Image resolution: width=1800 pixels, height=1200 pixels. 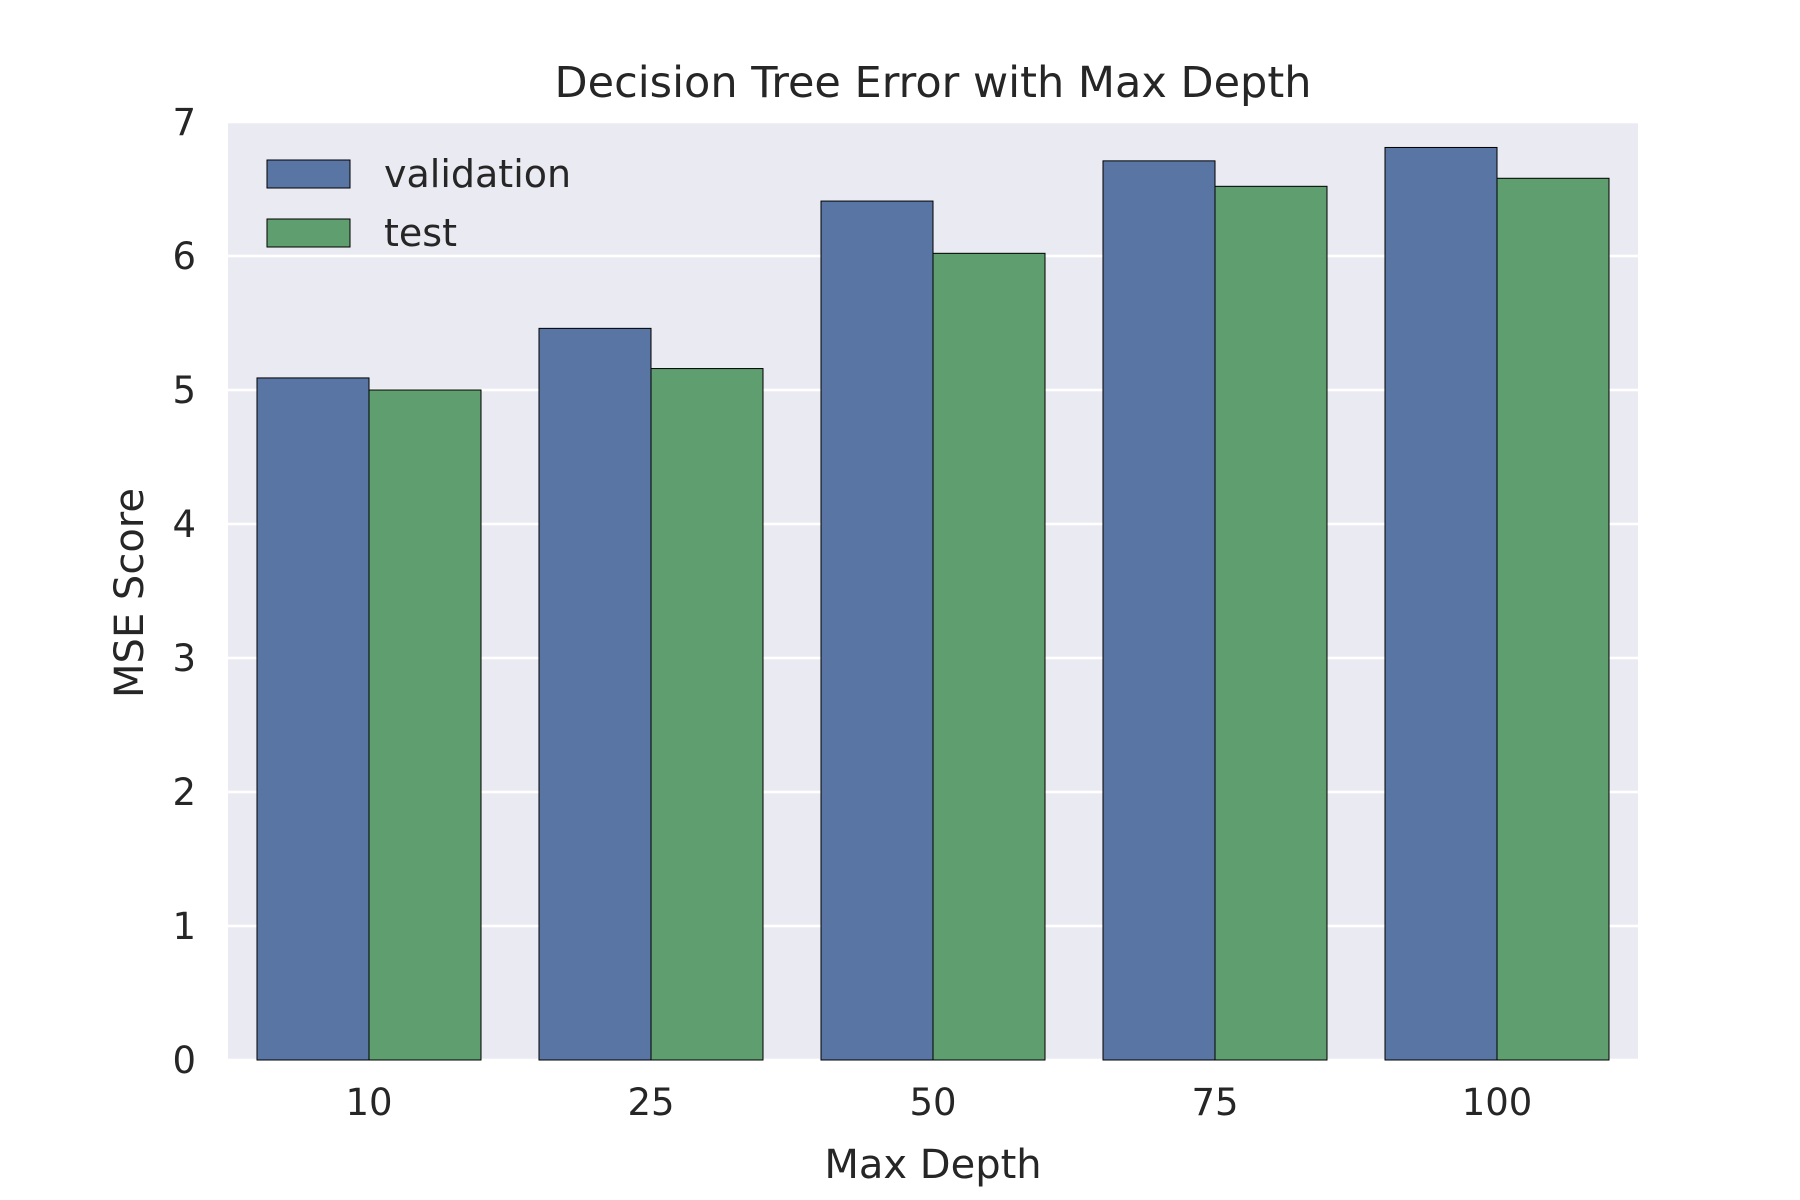 I want to click on y-tick-label: 1, so click(x=184, y=926).